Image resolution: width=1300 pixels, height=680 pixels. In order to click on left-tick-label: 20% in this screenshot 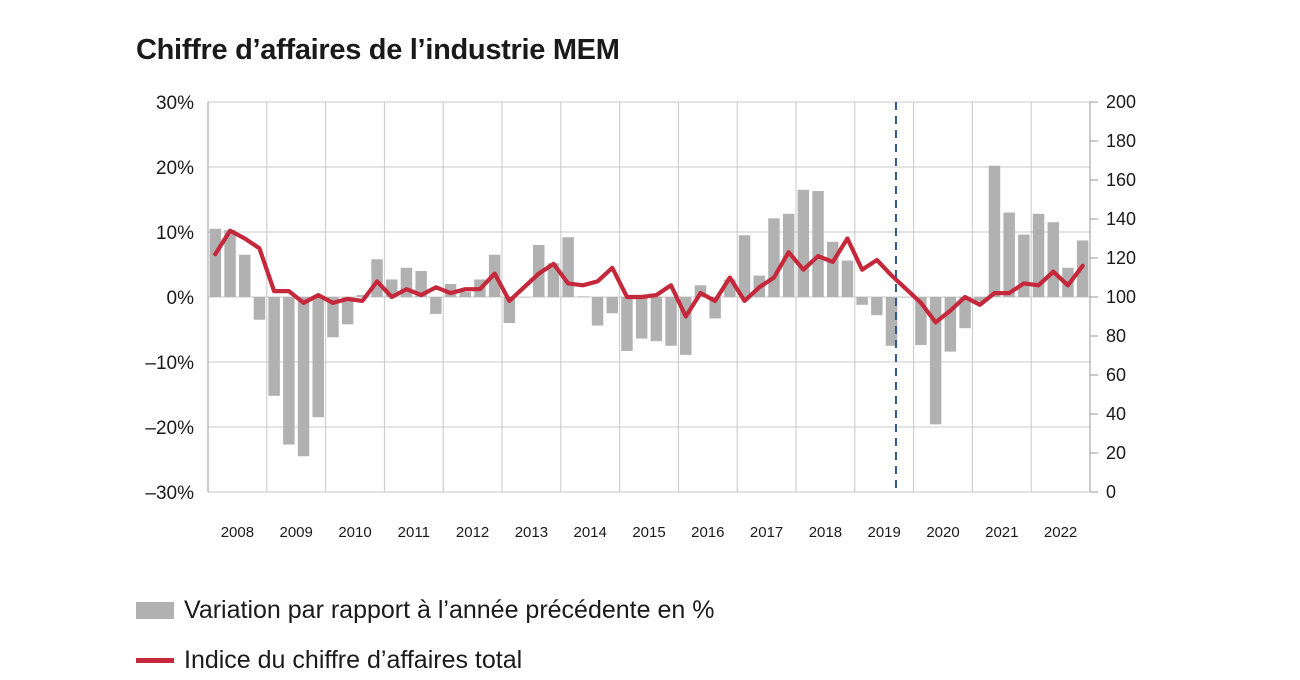, I will do `click(175, 168)`.